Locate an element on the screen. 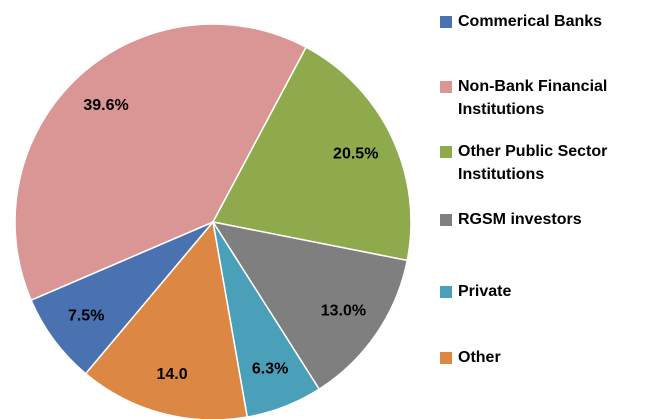  legend-label: Other Public Sector Institutions is located at coordinates (533, 163).